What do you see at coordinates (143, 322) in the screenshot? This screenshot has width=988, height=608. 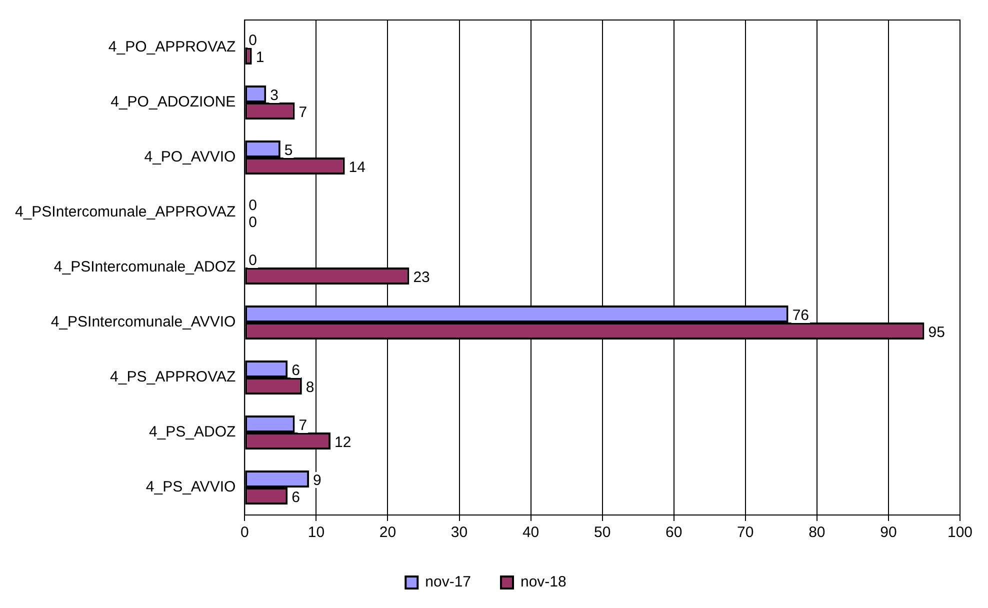 I see `y-tick-label: 4_PSIntercomunale_AVVIO` at bounding box center [143, 322].